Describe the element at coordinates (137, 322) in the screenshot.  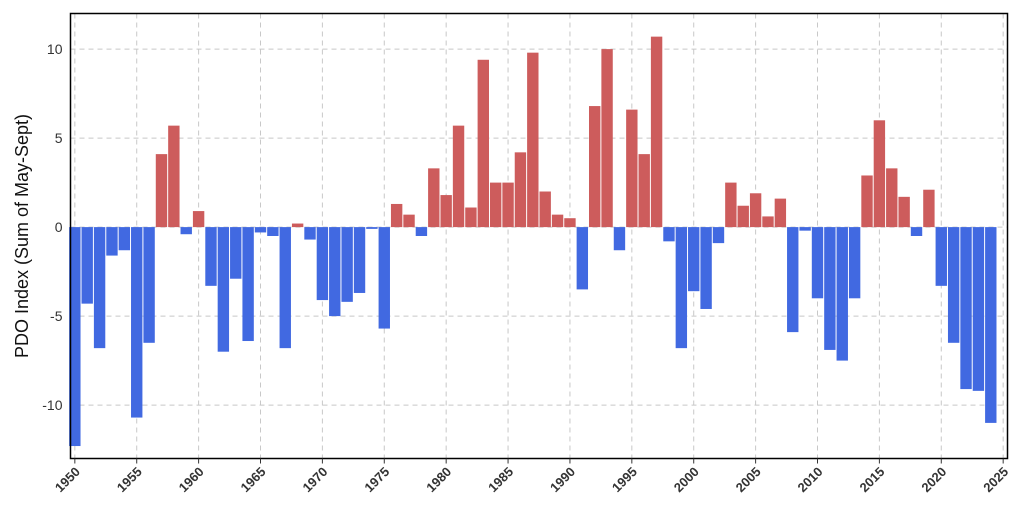
I see `bar-1955` at that location.